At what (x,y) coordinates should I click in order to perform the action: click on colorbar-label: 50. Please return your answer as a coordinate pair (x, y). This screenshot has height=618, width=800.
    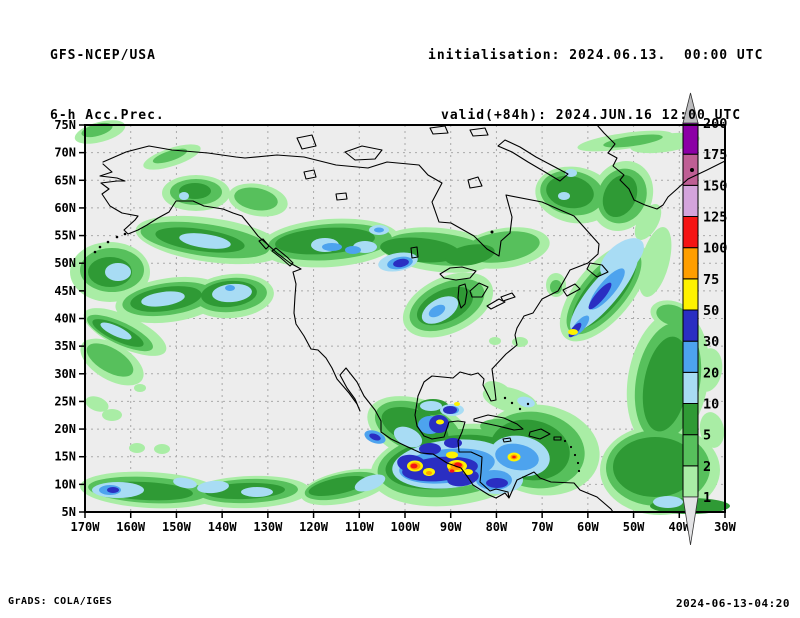
    Looking at the image, I should click on (711, 311).